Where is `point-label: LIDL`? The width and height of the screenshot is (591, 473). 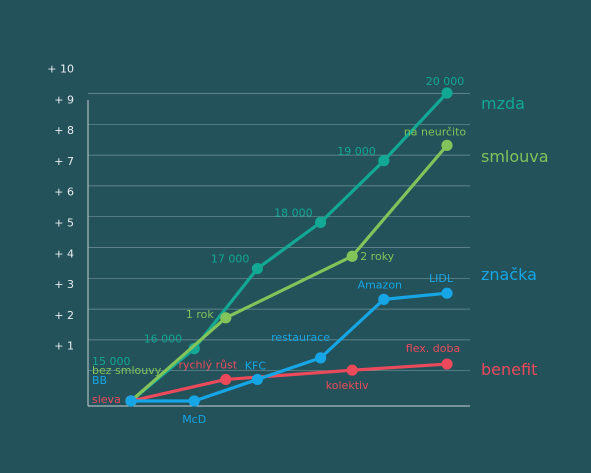 point-label: LIDL is located at coordinates (441, 278).